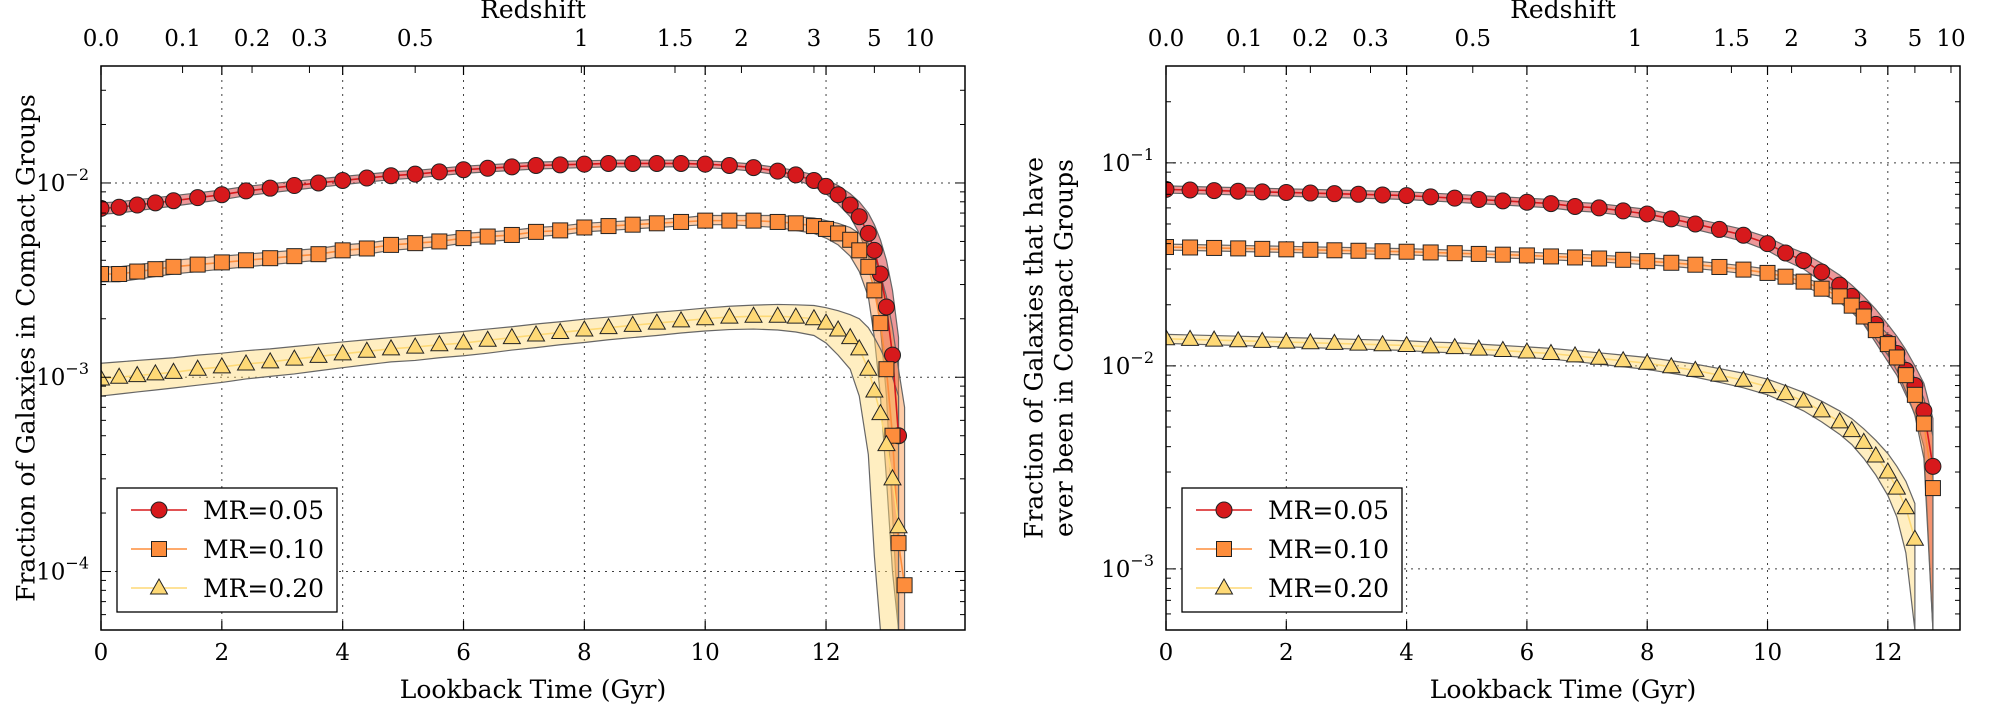  I want to click on y-axis-label: Fraction of Galaxies in Compact Groups, so click(26, 348).